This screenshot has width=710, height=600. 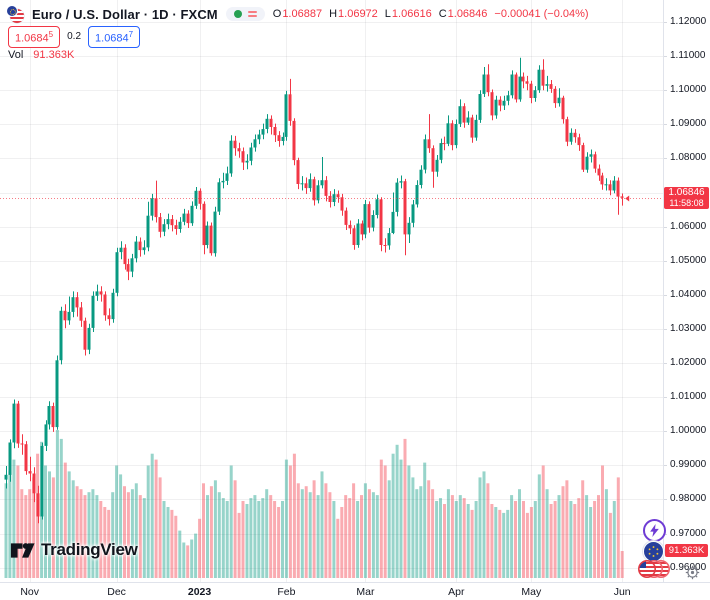 I want to click on eu-flag-icon, so click(x=12, y=10).